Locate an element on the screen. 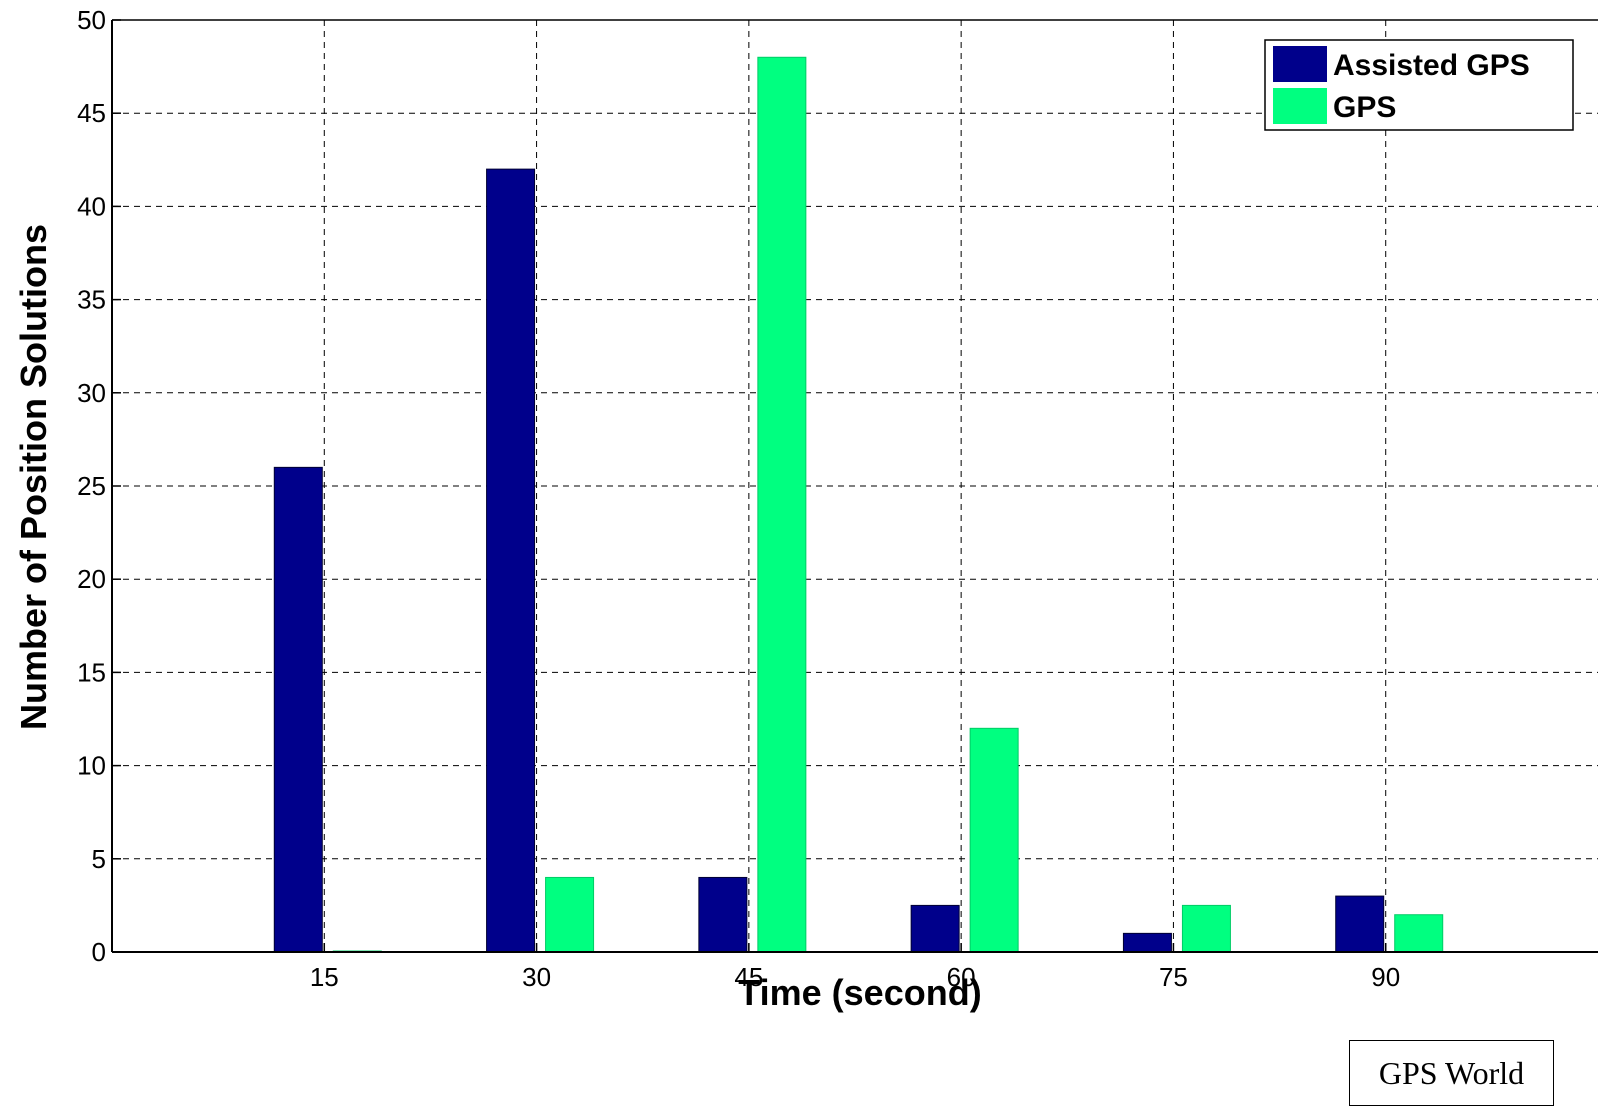  x-tick-labels: 15 30 45 60 75 90 is located at coordinates (855, 977).